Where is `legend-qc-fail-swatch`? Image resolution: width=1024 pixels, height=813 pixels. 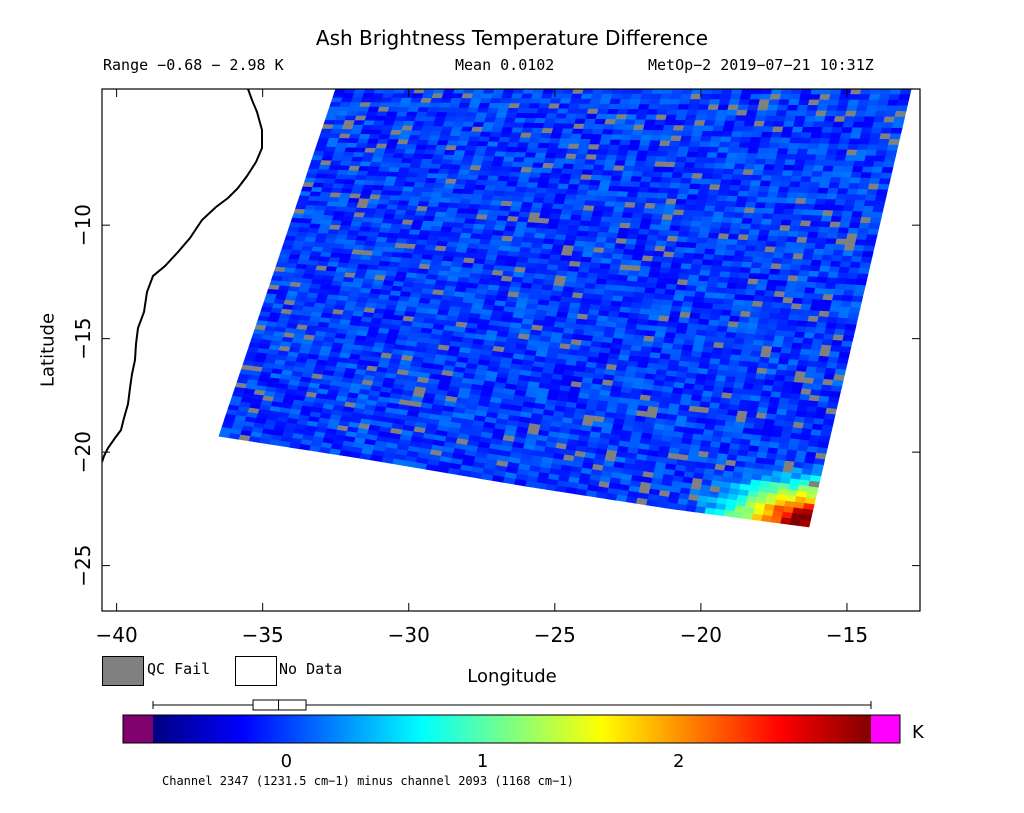
legend-qc-fail-swatch is located at coordinates (123, 671).